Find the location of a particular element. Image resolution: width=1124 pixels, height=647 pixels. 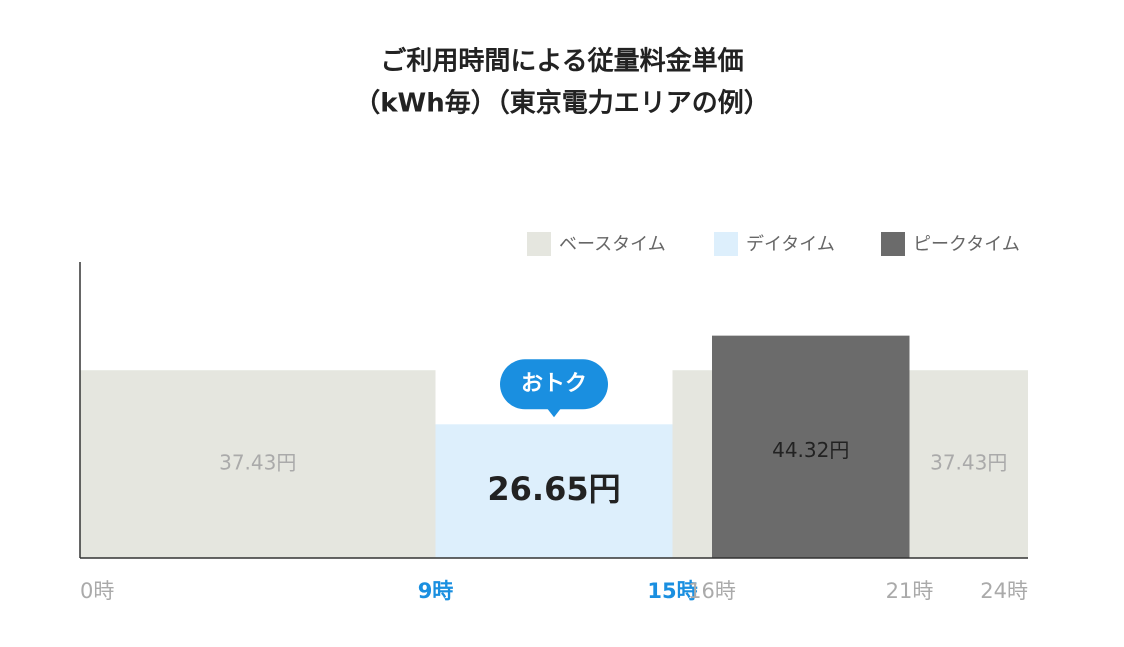

x-tick-label: 0時 is located at coordinates (97, 591).